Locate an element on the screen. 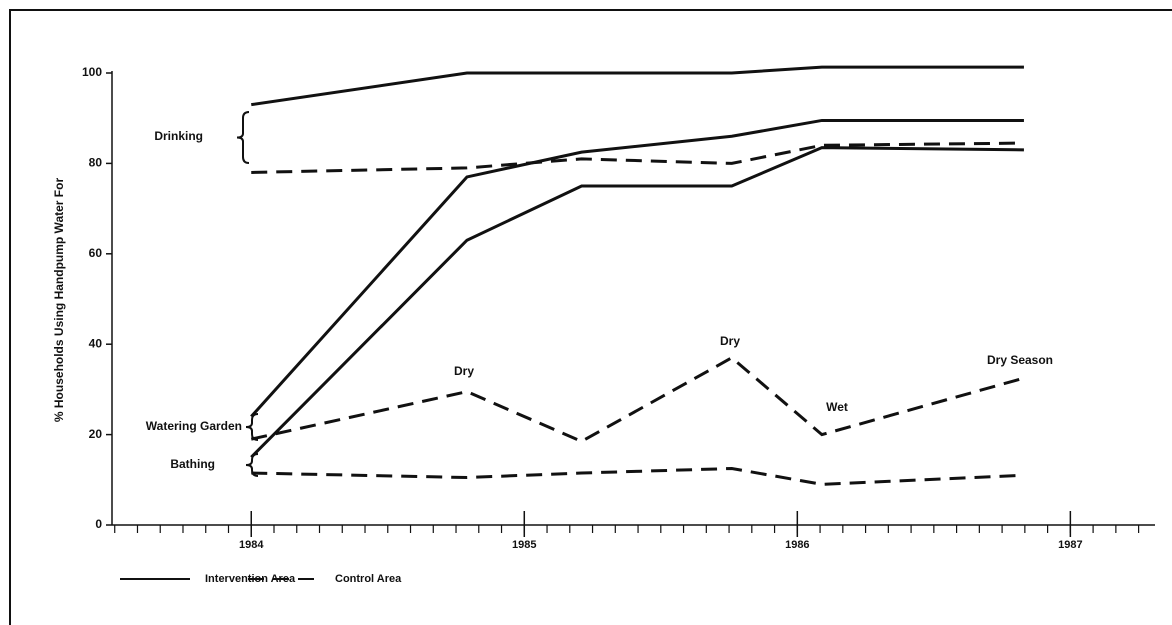 Image resolution: width=1172 pixels, height=625 pixels. x-tick-label: 1987 is located at coordinates (1070, 545).